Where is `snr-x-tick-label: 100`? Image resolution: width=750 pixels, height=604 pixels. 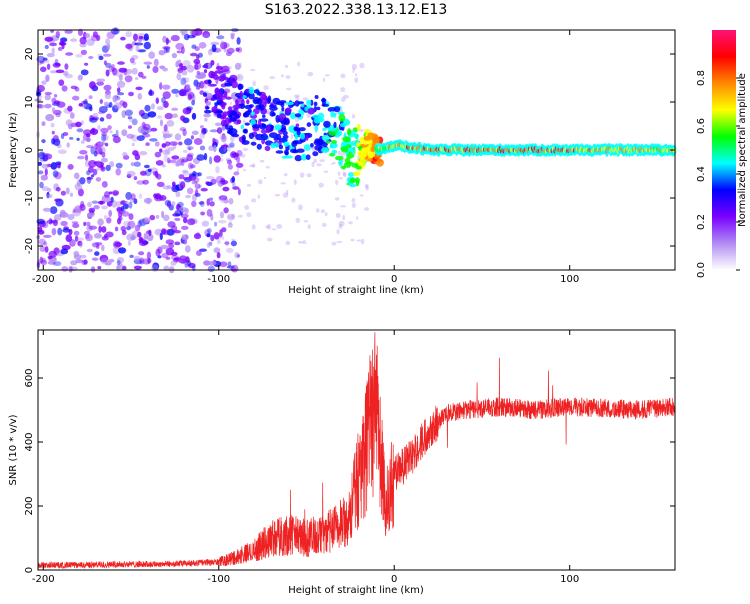 snr-x-tick-label: 100 is located at coordinates (569, 579).